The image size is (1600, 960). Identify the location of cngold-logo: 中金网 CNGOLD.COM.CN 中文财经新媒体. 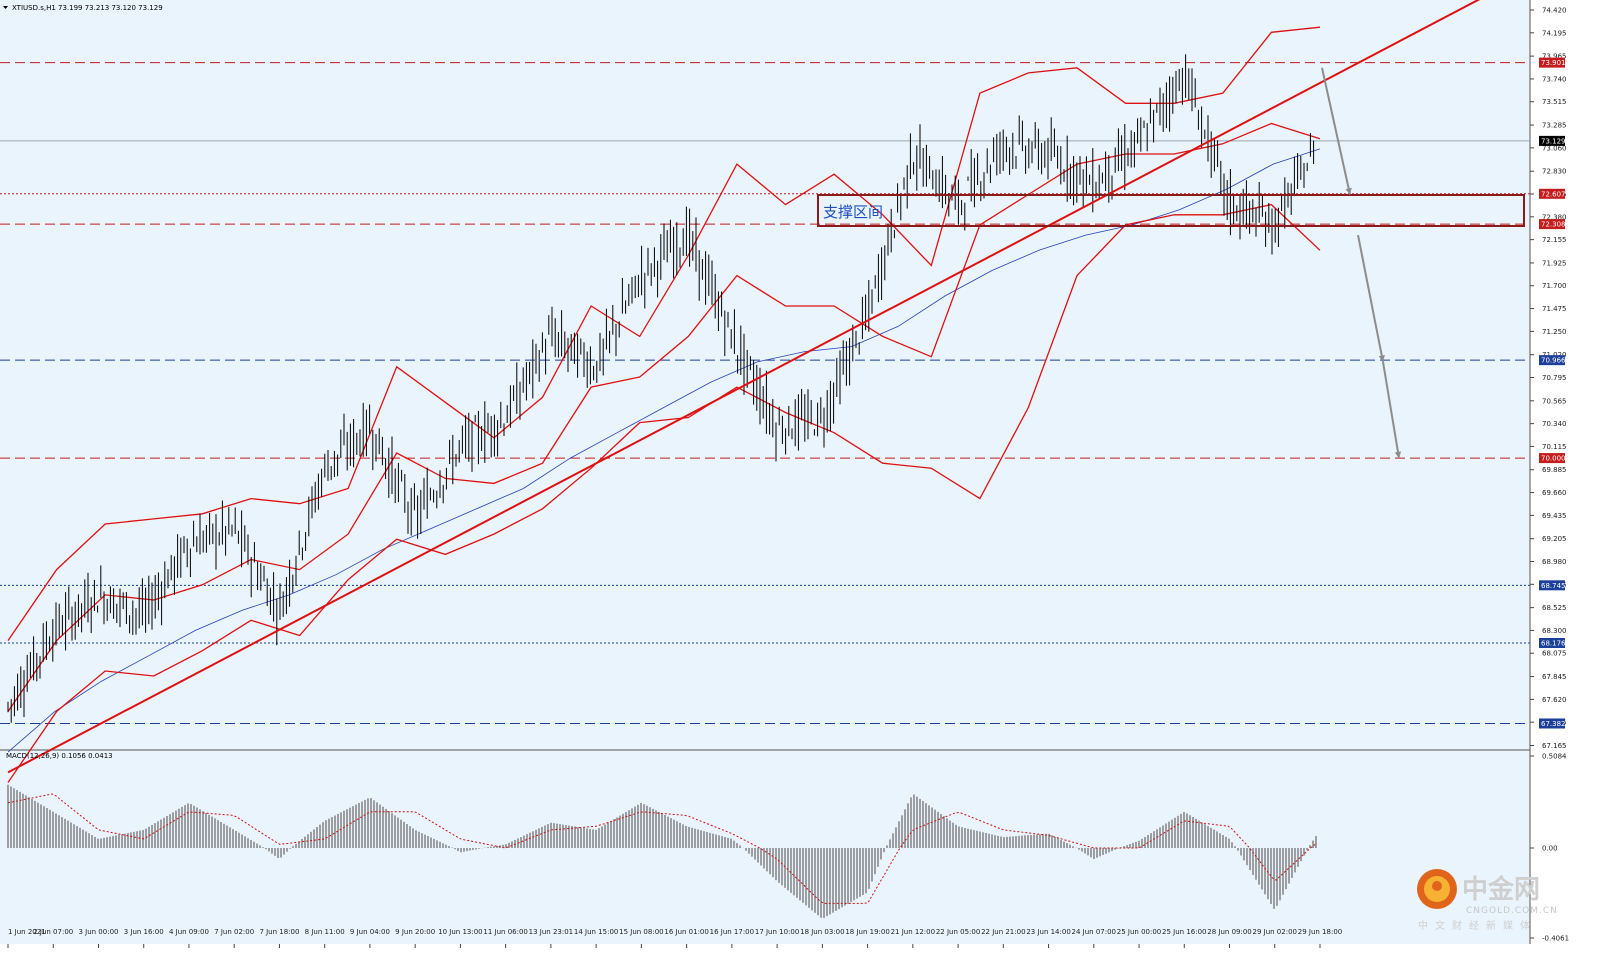
(1487, 900).